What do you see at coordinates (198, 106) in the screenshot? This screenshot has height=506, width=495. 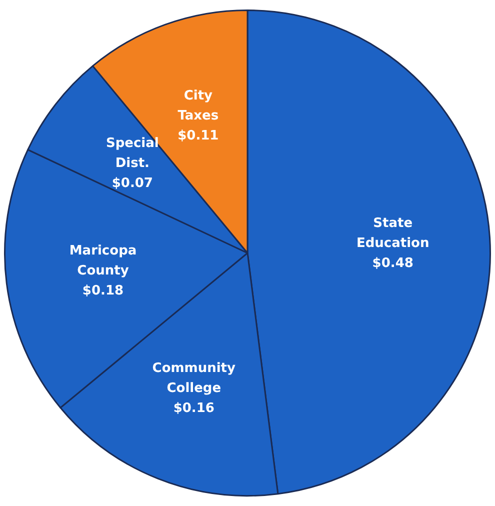 I see `slice-label: City Taxes` at bounding box center [198, 106].